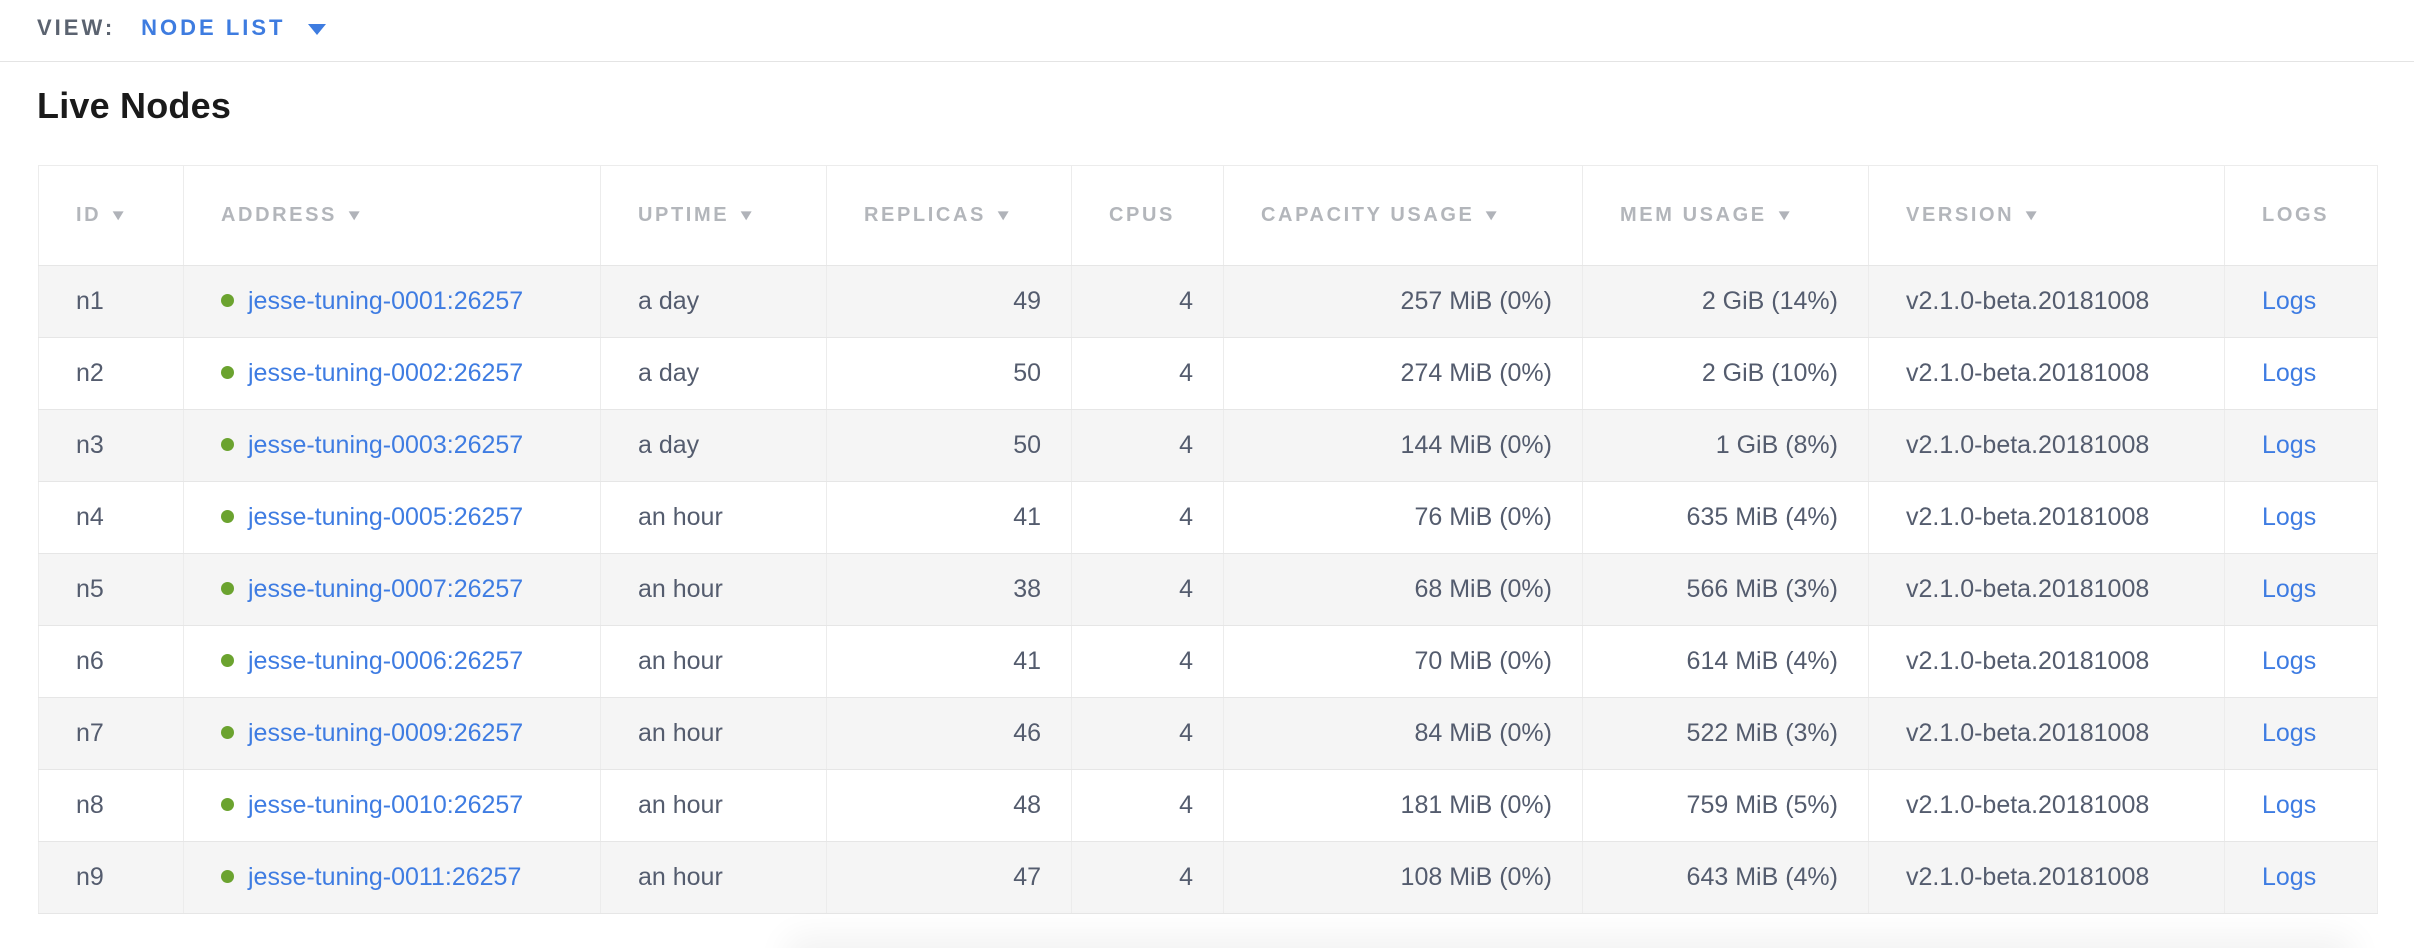 The image size is (2414, 948). What do you see at coordinates (949, 589) in the screenshot?
I see `node-replicas-cell: 38` at bounding box center [949, 589].